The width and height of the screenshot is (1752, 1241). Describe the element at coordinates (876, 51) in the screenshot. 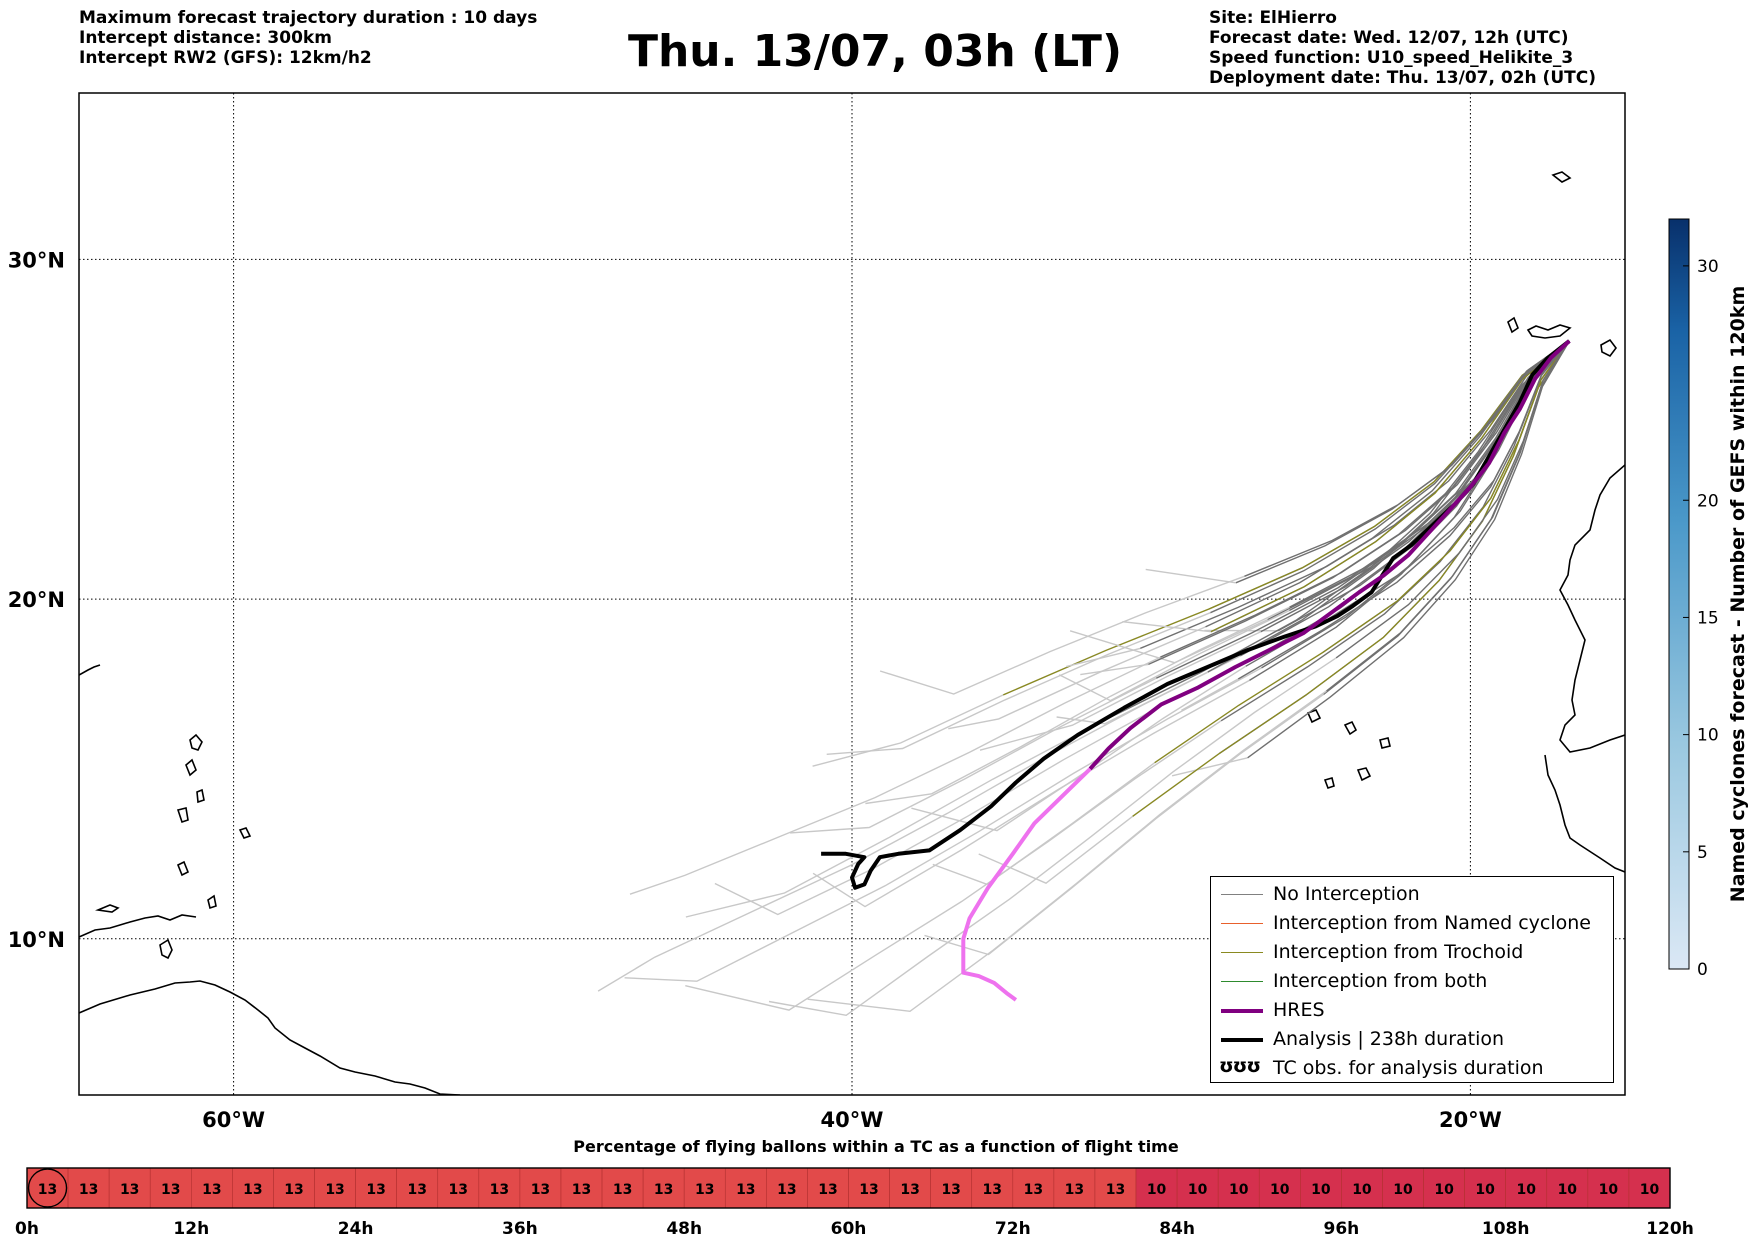

I see `page-title: Thu. 13/07, 03h (LT)` at that location.